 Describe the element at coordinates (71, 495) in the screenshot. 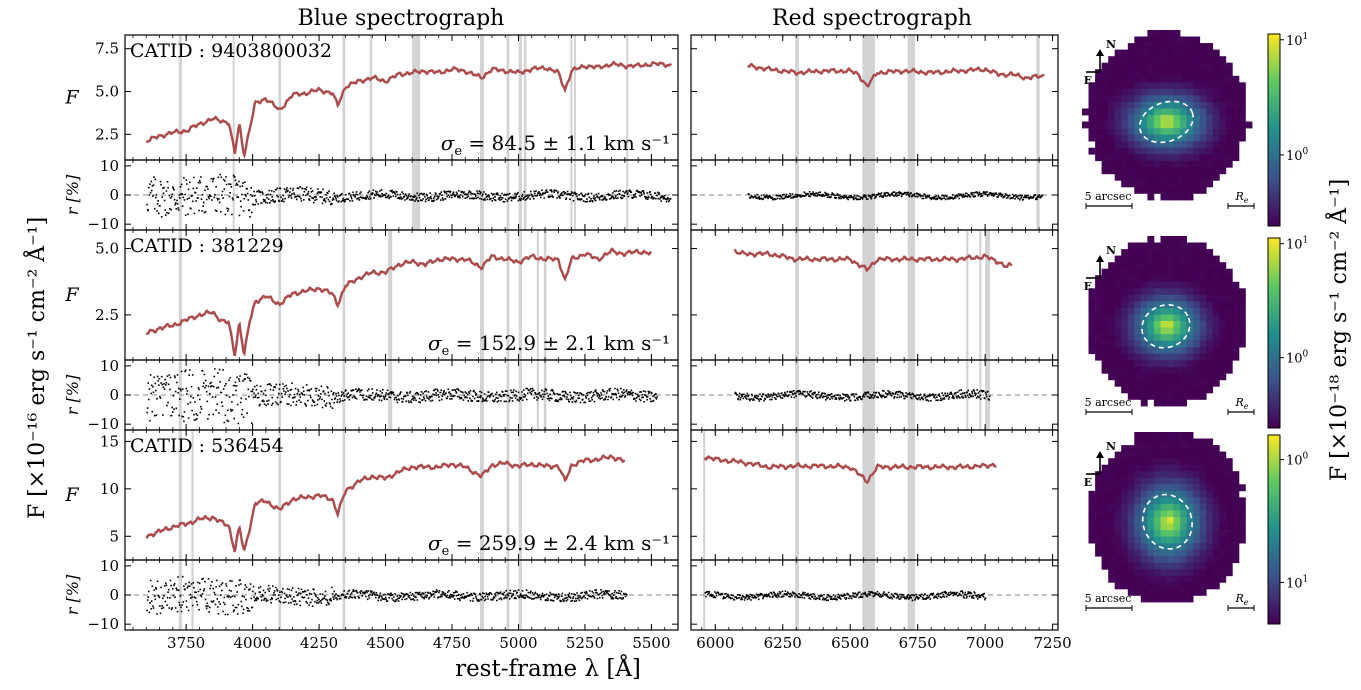

I see `flux-axis-label: F` at that location.